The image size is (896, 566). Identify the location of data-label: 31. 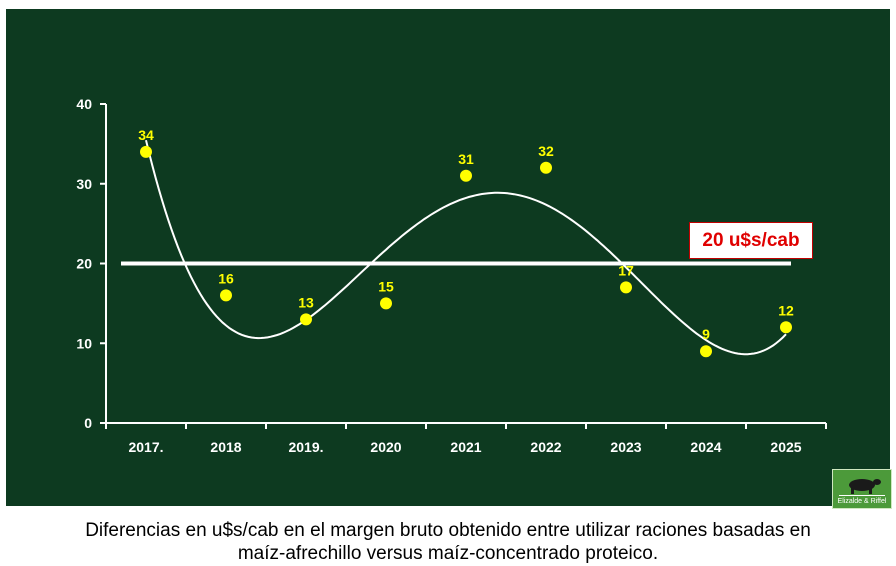
(466, 159).